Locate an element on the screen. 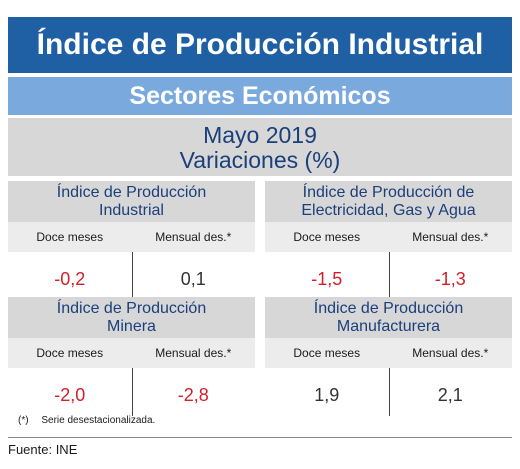 This screenshot has height=469, width=520. card-title: Índice de Producción Minera is located at coordinates (131, 317).